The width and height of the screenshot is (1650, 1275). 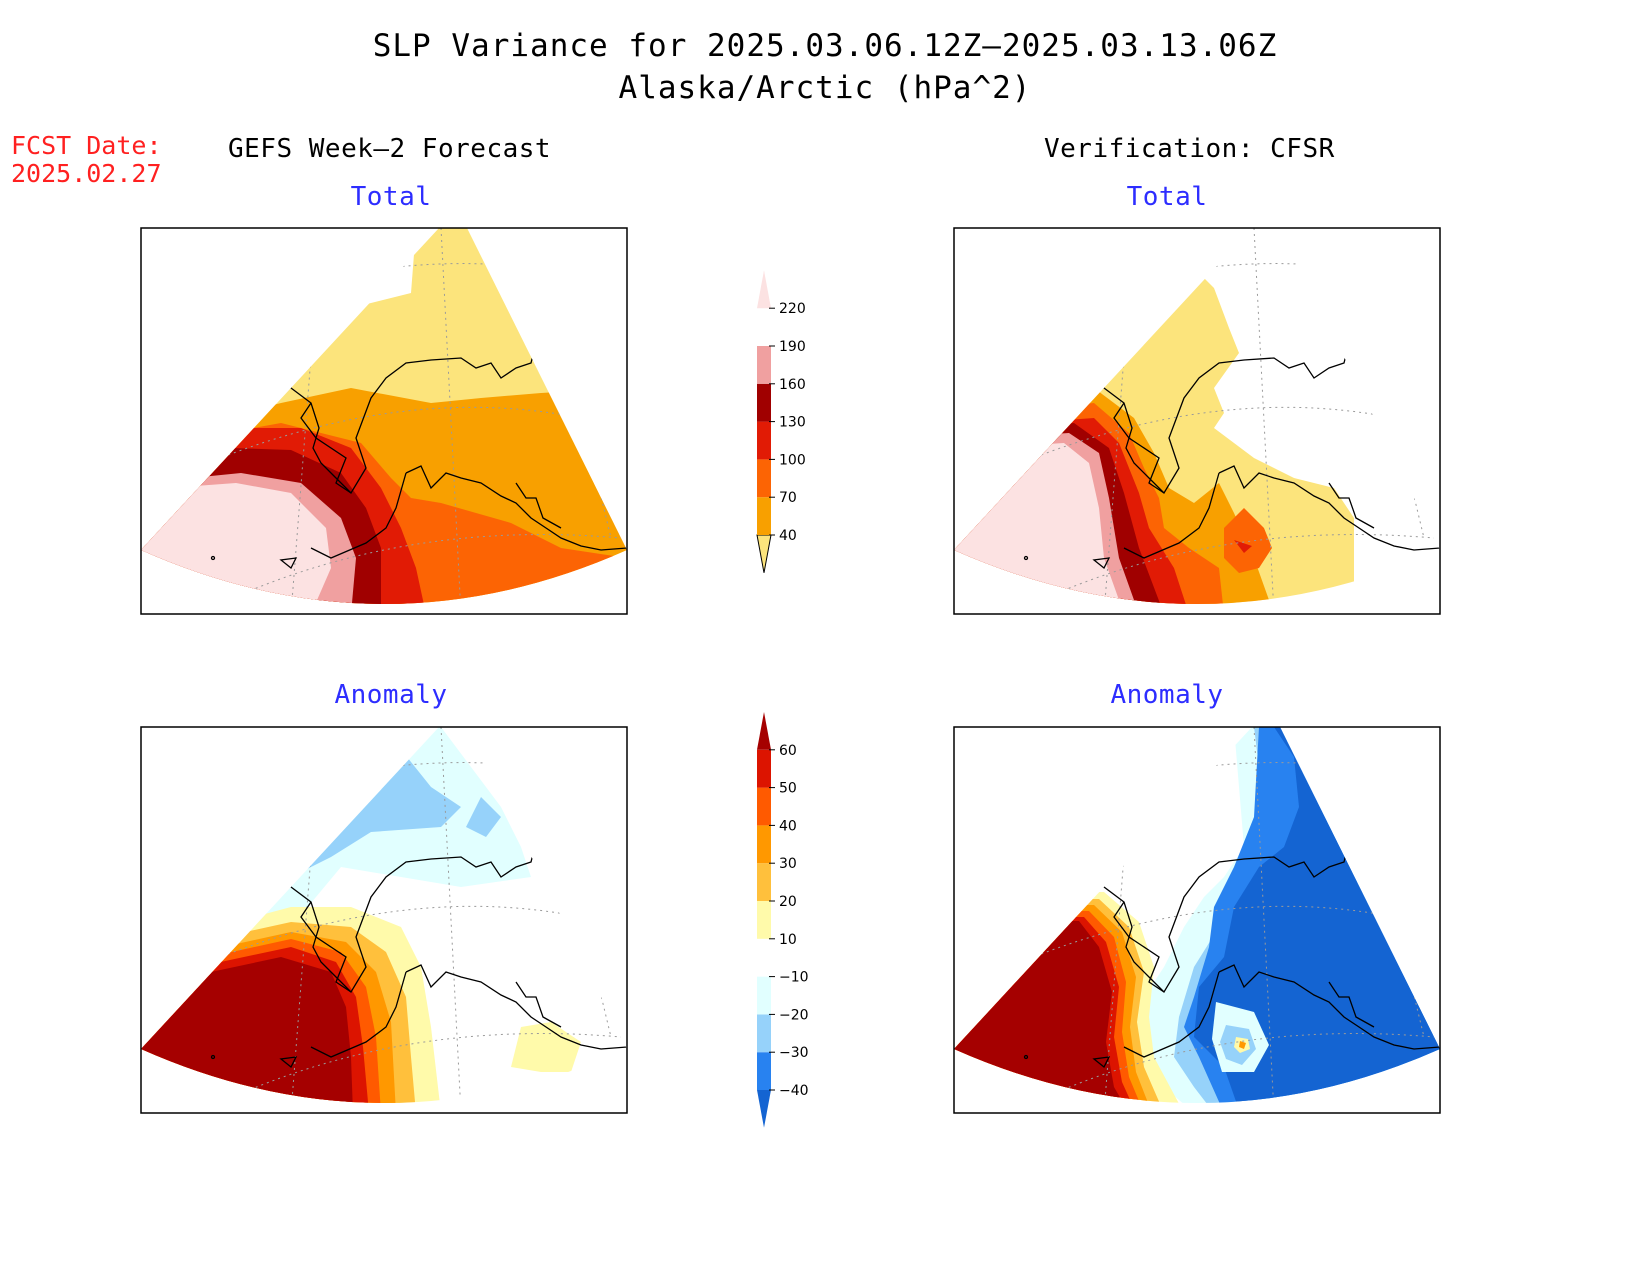 What do you see at coordinates (794, 1015) in the screenshot?
I see `anomaly-colorbar-tick-label: −20` at bounding box center [794, 1015].